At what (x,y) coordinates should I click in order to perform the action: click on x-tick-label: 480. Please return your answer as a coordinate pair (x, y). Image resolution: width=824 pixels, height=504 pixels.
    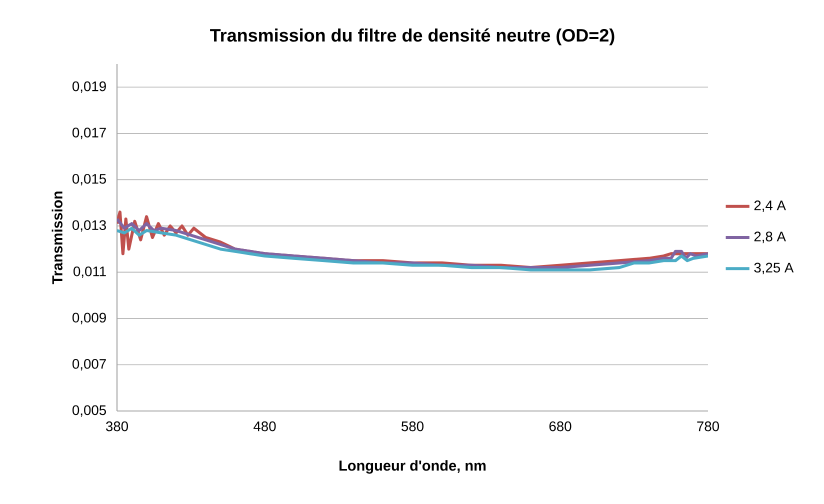
    Looking at the image, I should click on (265, 426).